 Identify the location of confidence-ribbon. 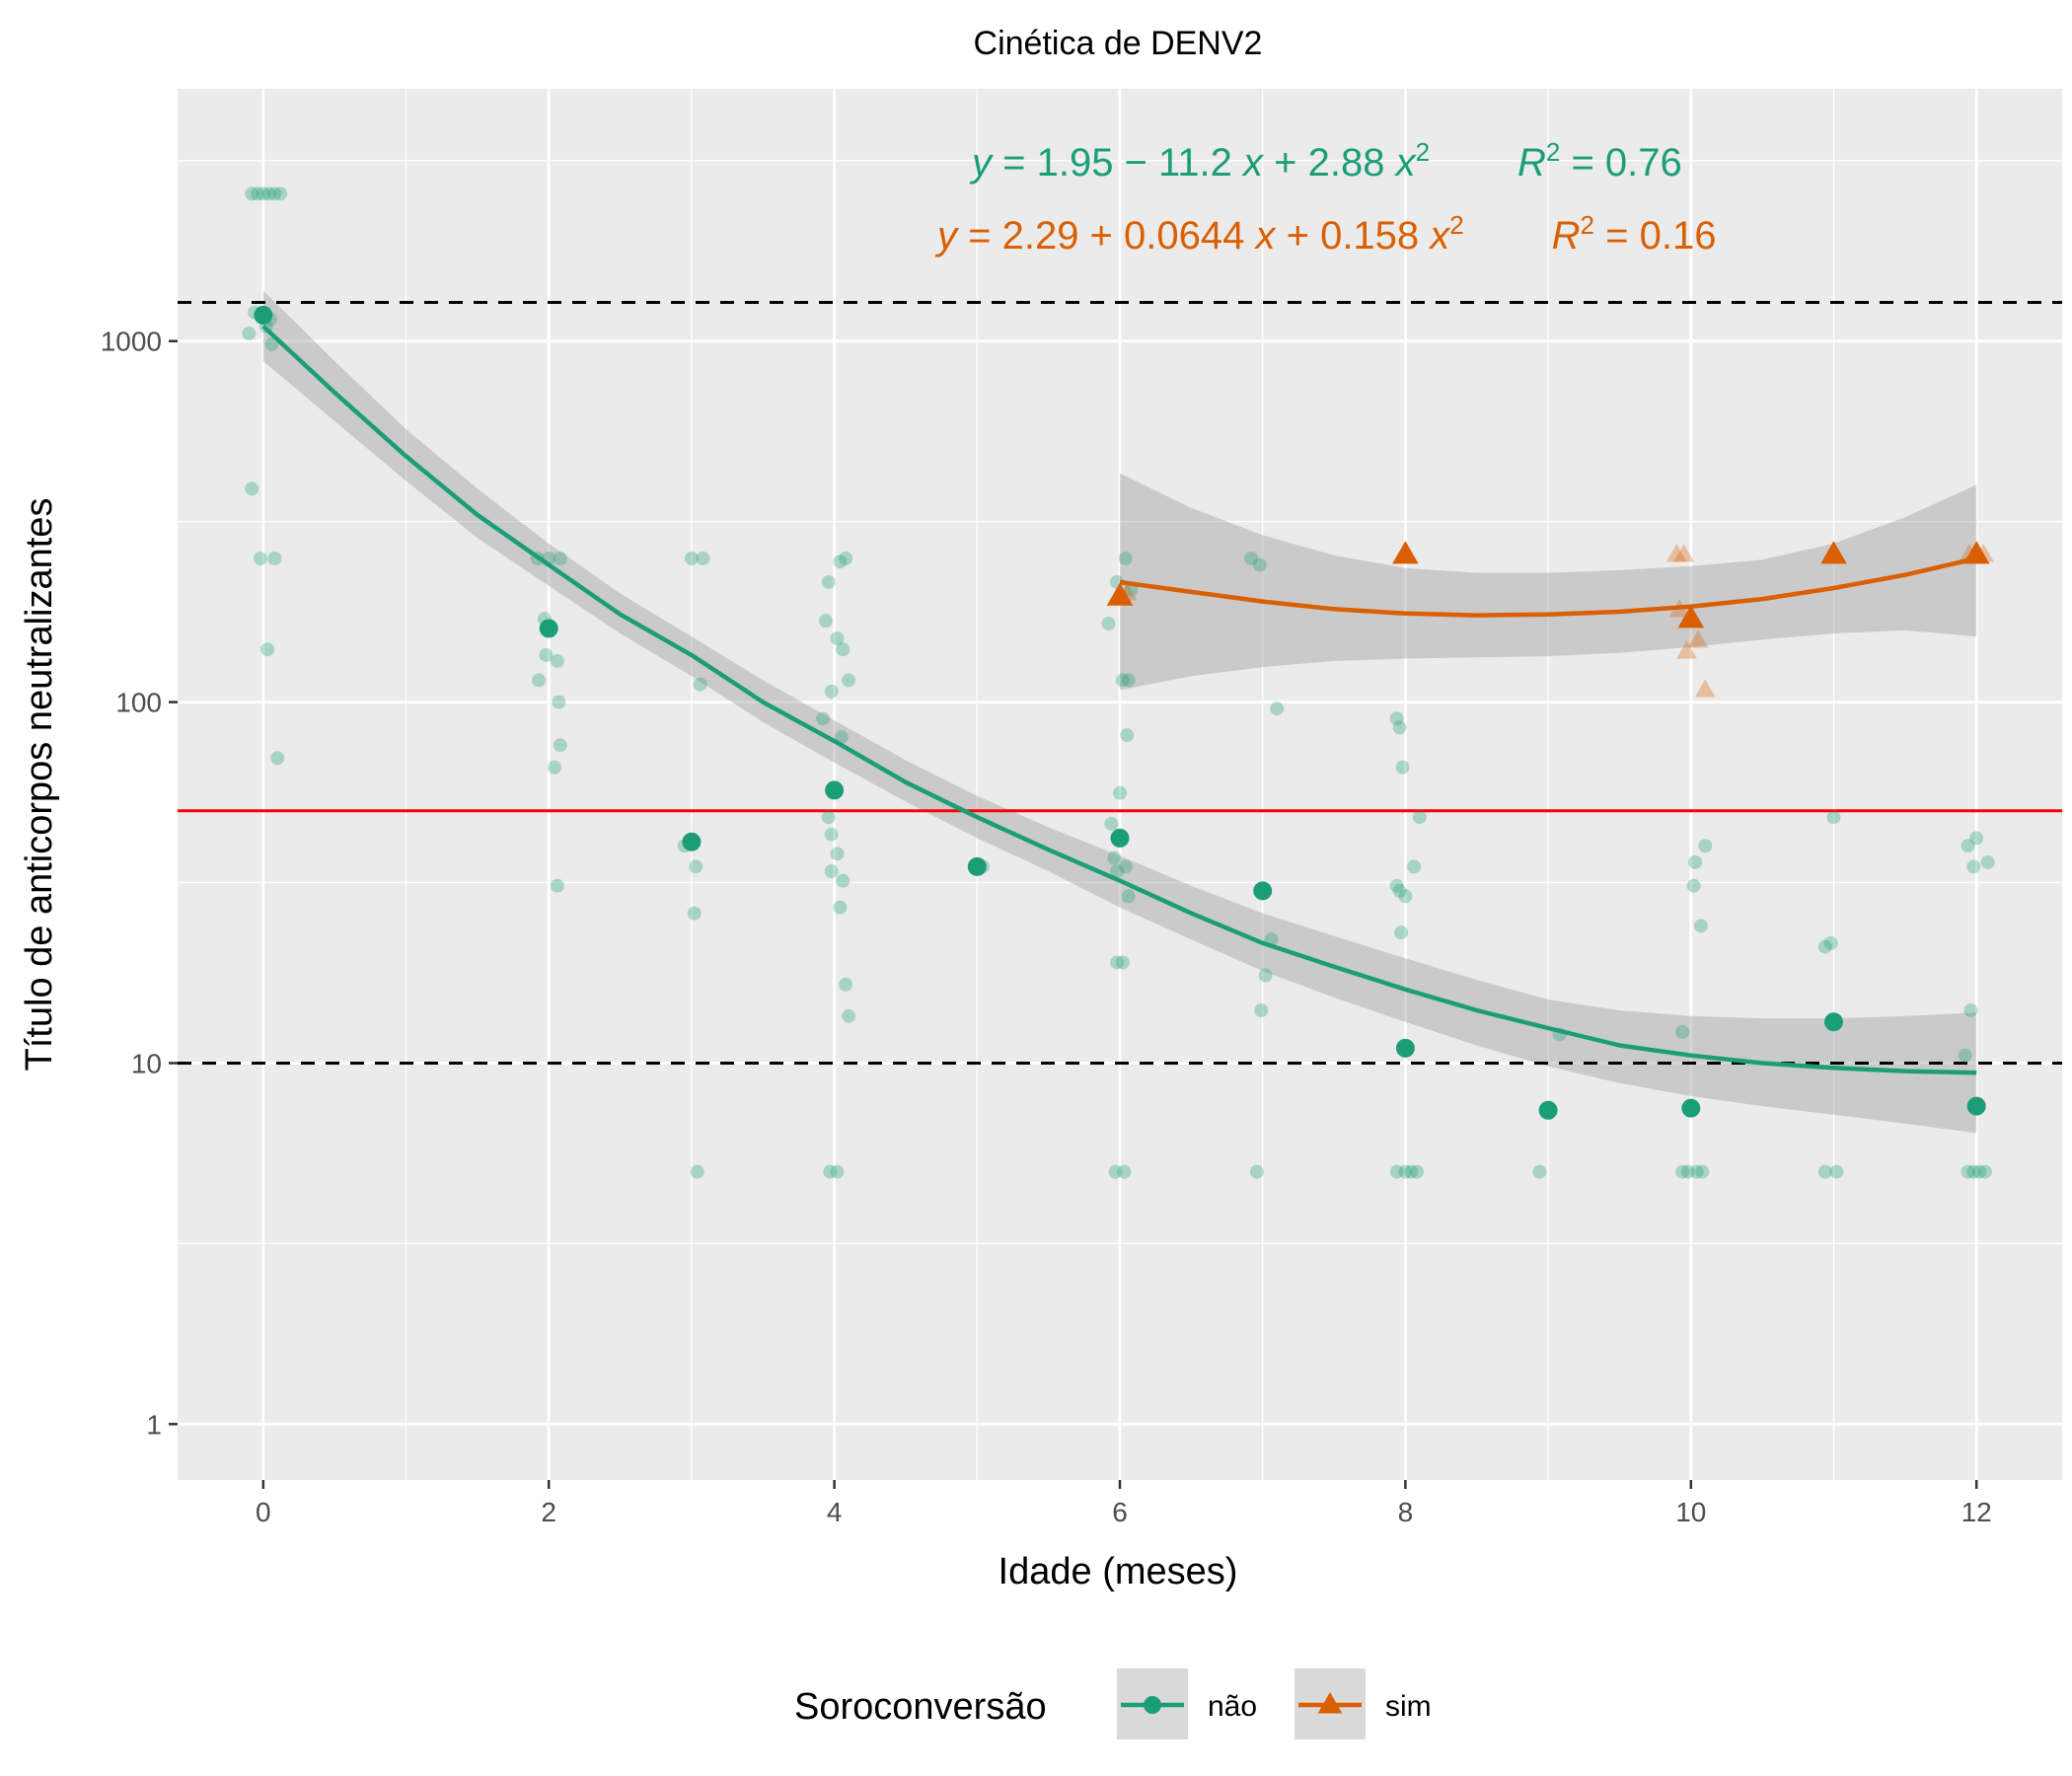
(1549, 582).